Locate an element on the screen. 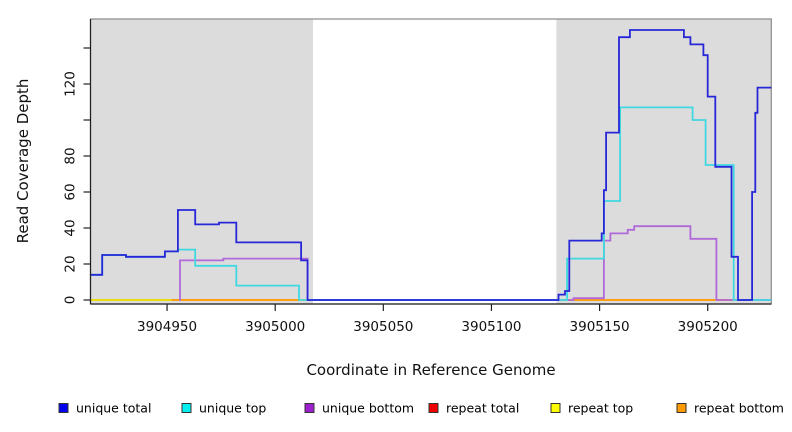 This screenshot has width=792, height=432. legend-item-unique-bottom: unique bottom is located at coordinates (359, 408).